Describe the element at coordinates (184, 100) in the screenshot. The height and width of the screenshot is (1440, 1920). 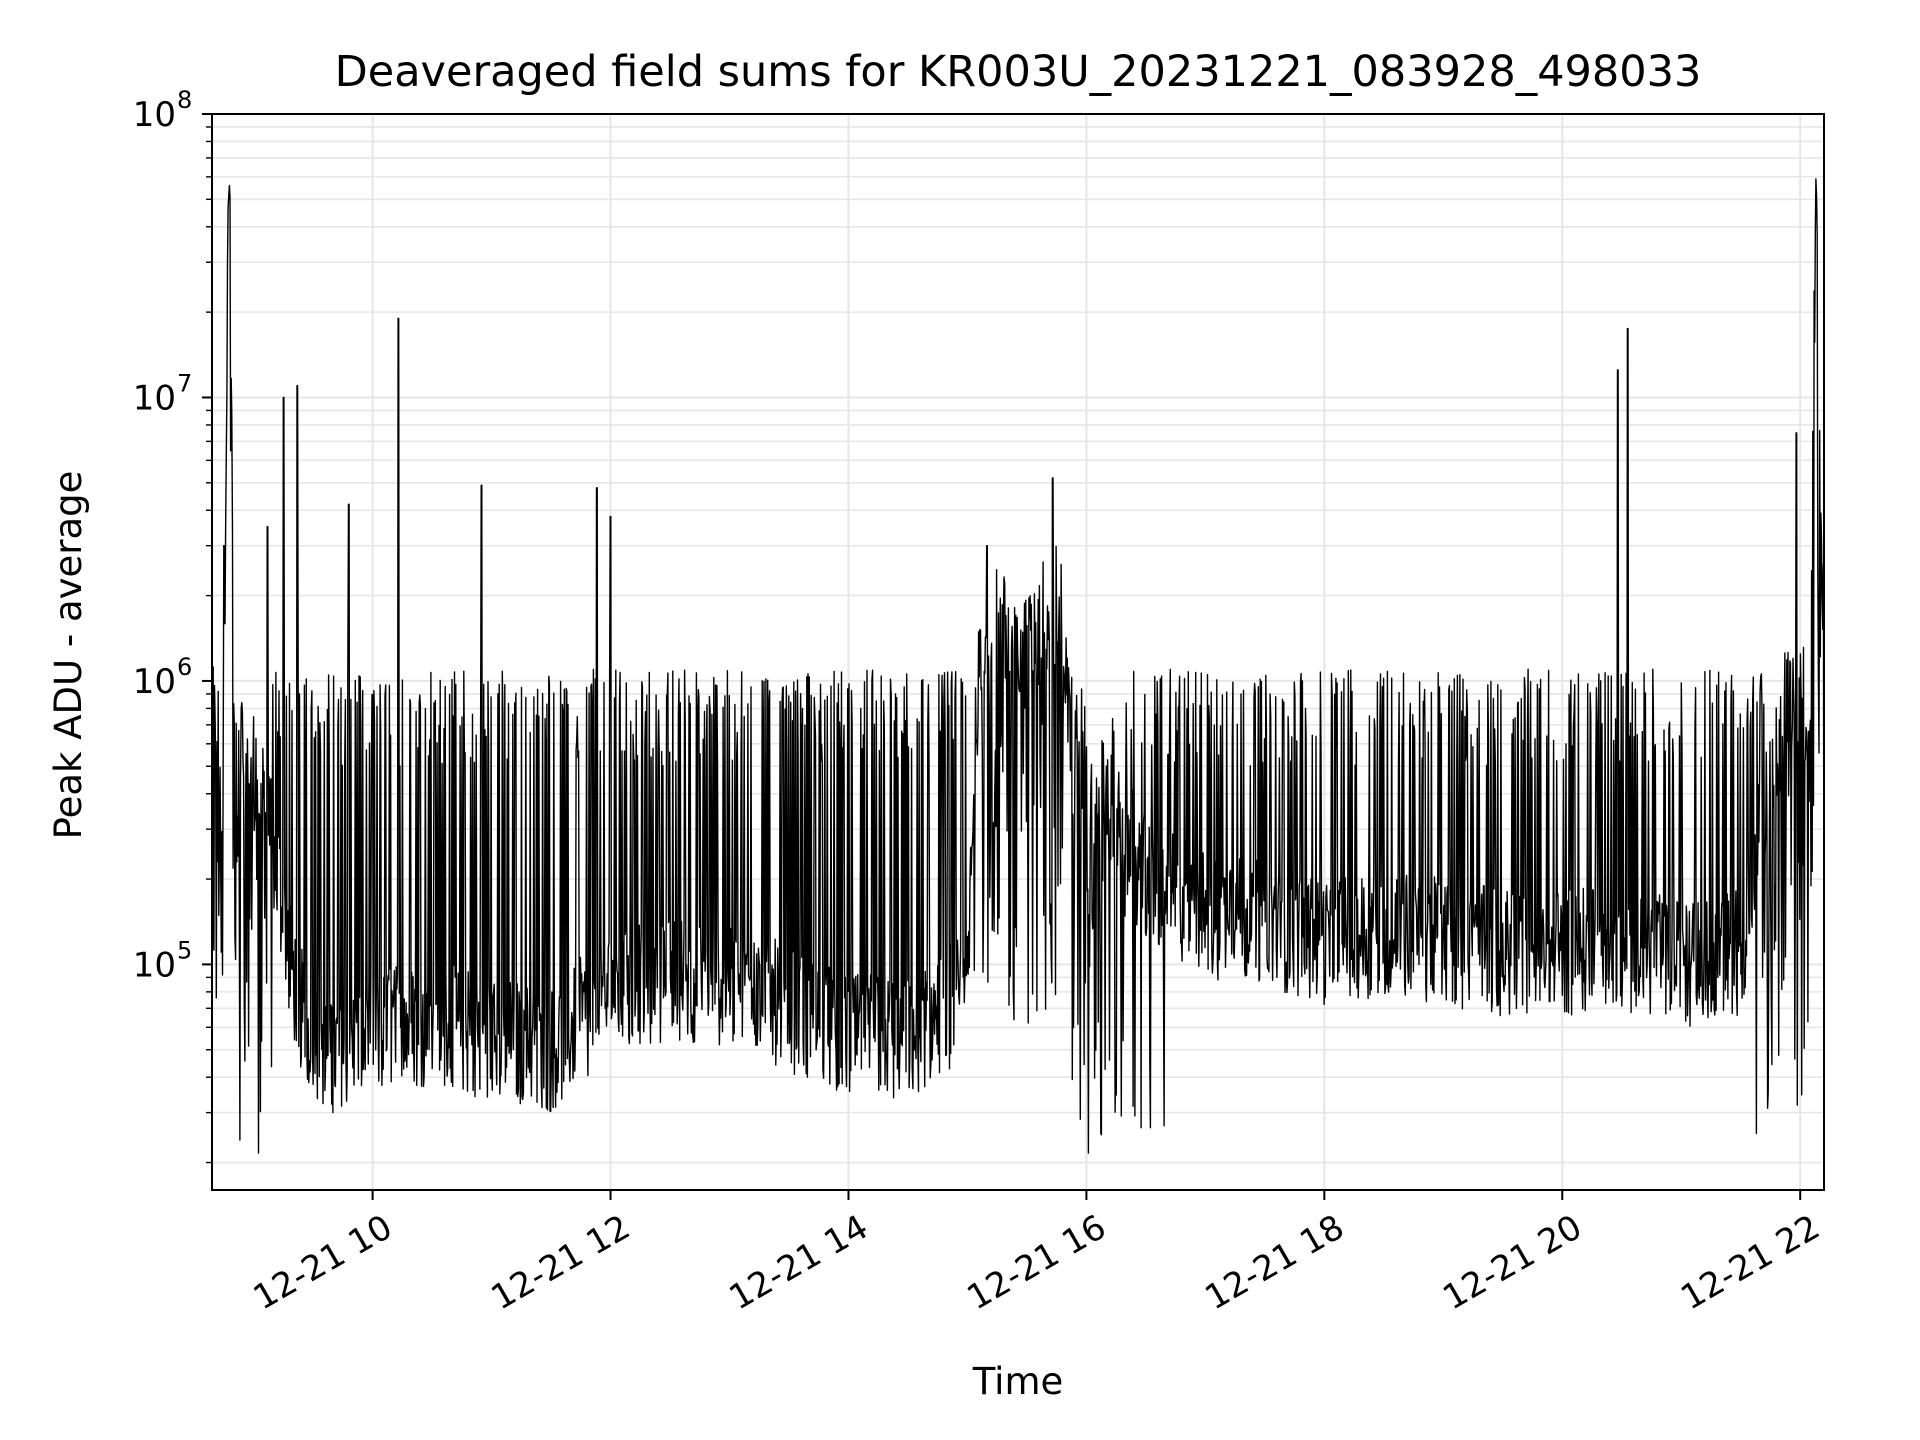
I see `y-tick-exponent: 8` at that location.